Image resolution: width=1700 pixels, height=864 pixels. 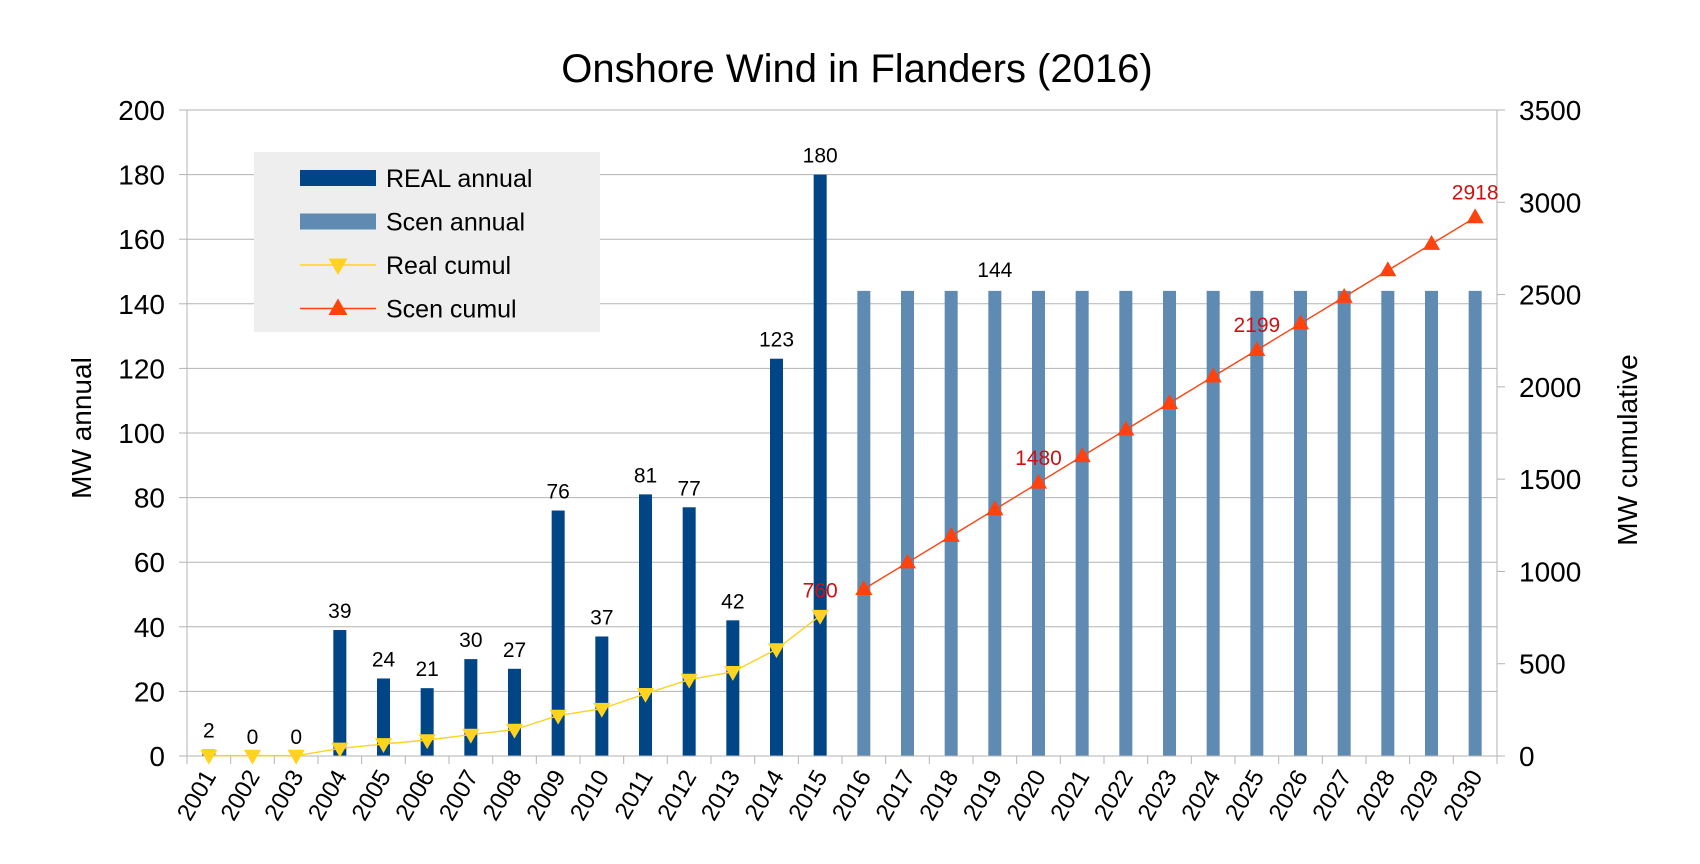 I want to click on legend-label: Scen annual, so click(x=455, y=223).